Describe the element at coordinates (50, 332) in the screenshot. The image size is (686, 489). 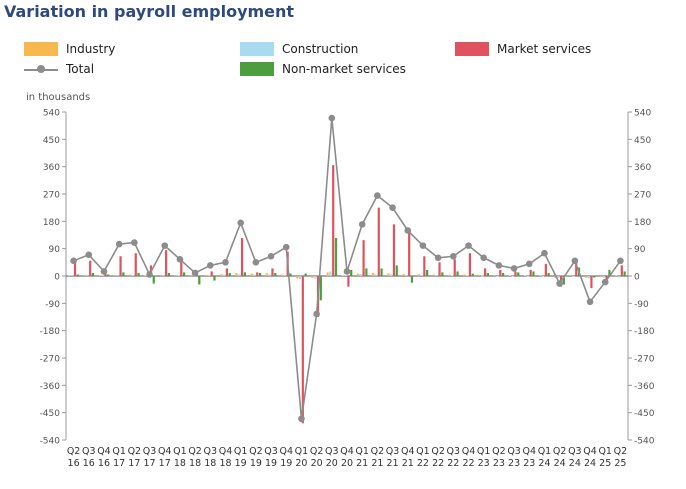
I see `y-tick-label-left: -180` at that location.